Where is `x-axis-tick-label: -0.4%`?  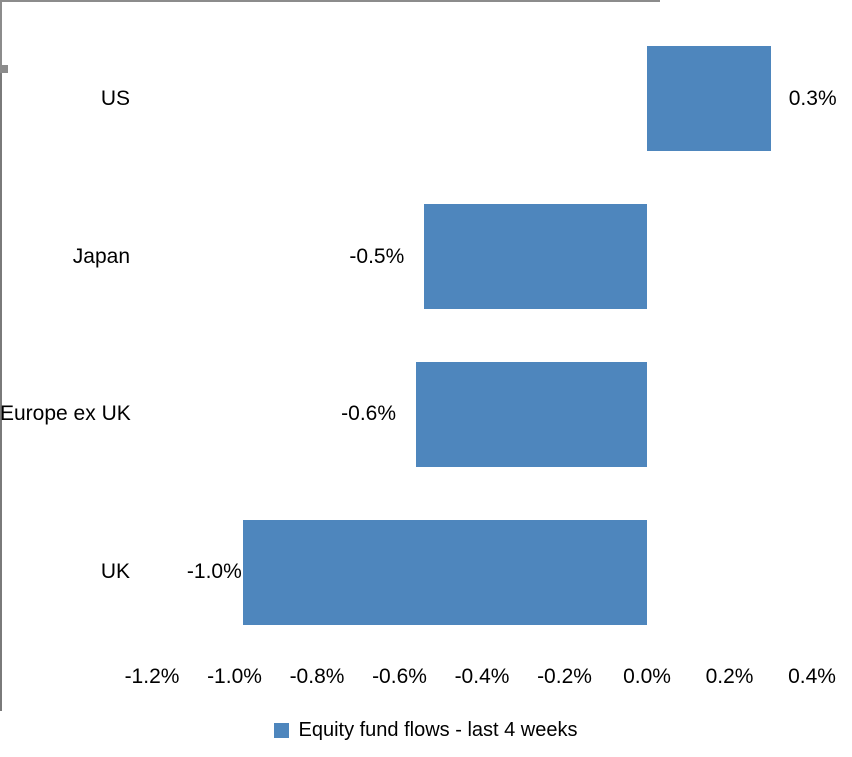 x-axis-tick-label: -0.4% is located at coordinates (482, 676).